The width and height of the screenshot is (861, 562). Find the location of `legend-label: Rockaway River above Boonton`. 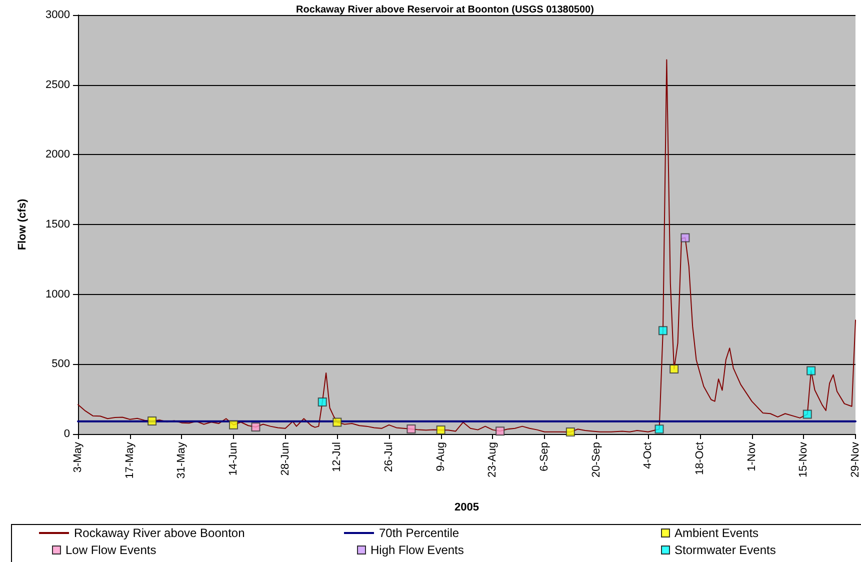

legend-label: Rockaway River above Boonton is located at coordinates (159, 533).